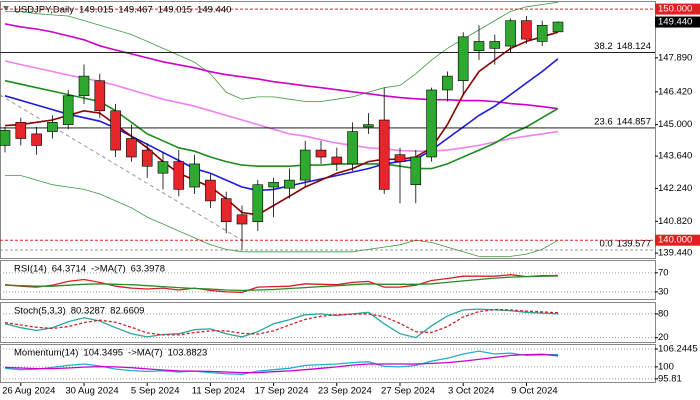  Describe the element at coordinates (675, 240) in the screenshot. I see `price-box-label: 140.000` at that location.